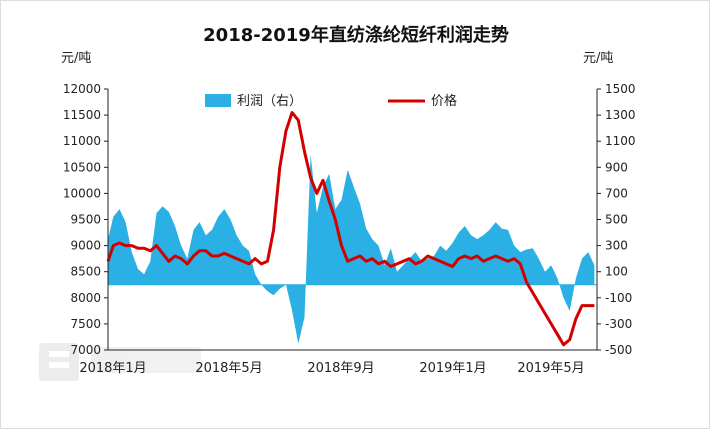 This screenshot has width=710, height=430. I want to click on left-tick-label: 9500, so click(85, 220).